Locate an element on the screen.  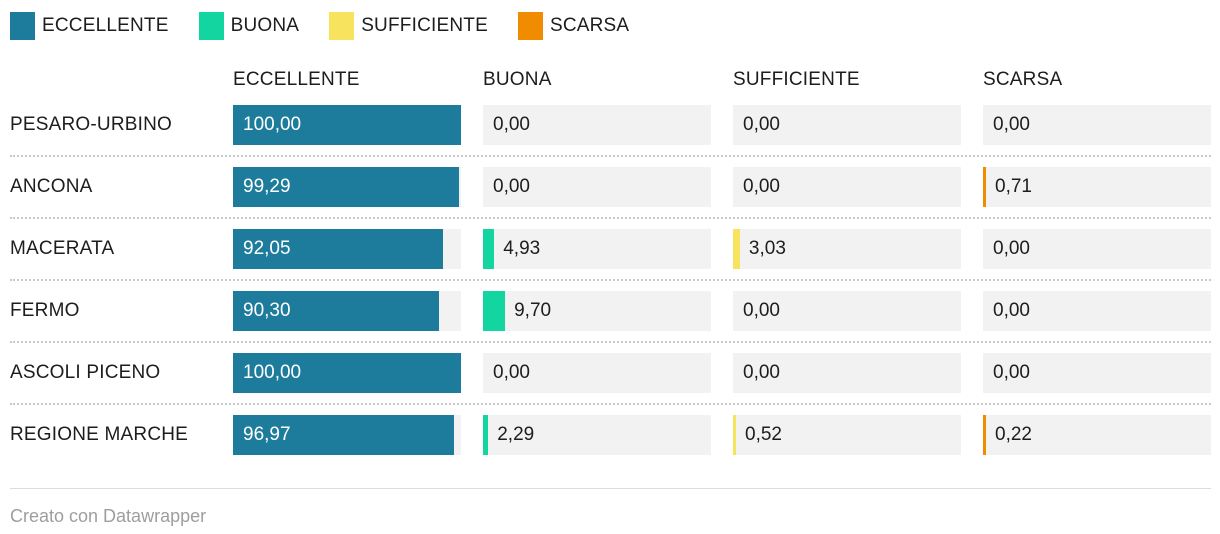
legend-label: SCARSA is located at coordinates (589, 25).